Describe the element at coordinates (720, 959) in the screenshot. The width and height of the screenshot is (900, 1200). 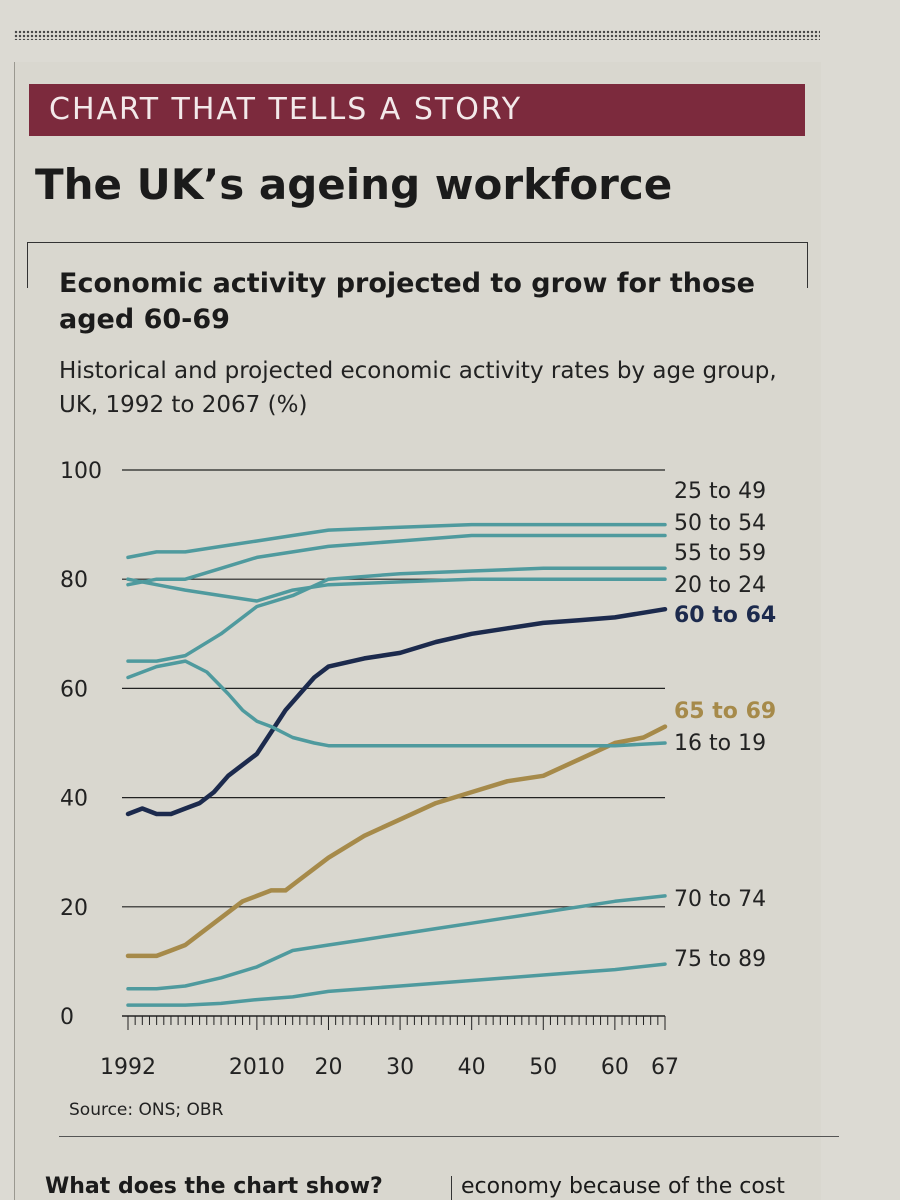
I see `series-end-label: 75 to 89` at that location.